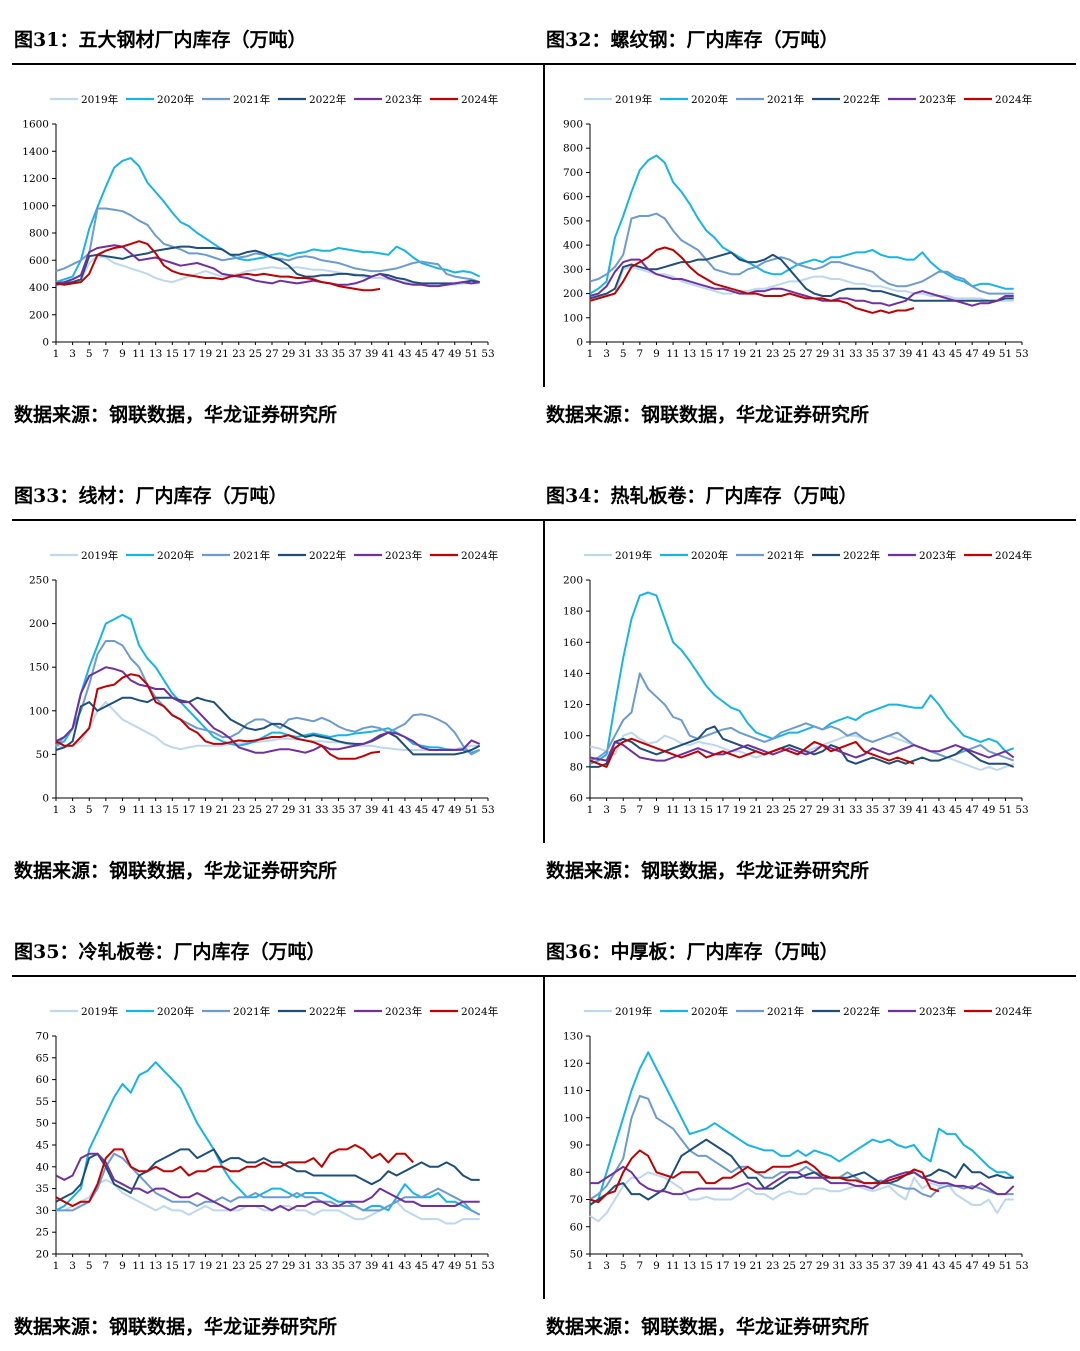  What do you see at coordinates (35, 179) in the screenshot?
I see `y-tick-label: 1200` at bounding box center [35, 179].